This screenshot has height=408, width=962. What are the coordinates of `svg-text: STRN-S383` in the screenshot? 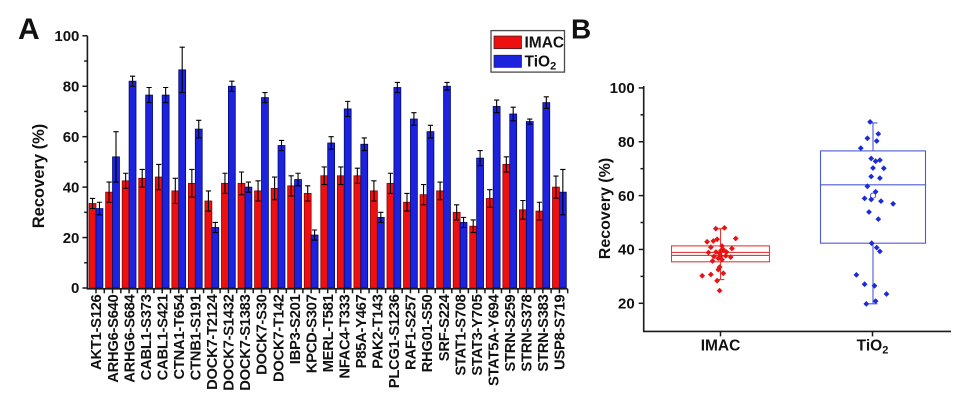 It's located at (544, 332).